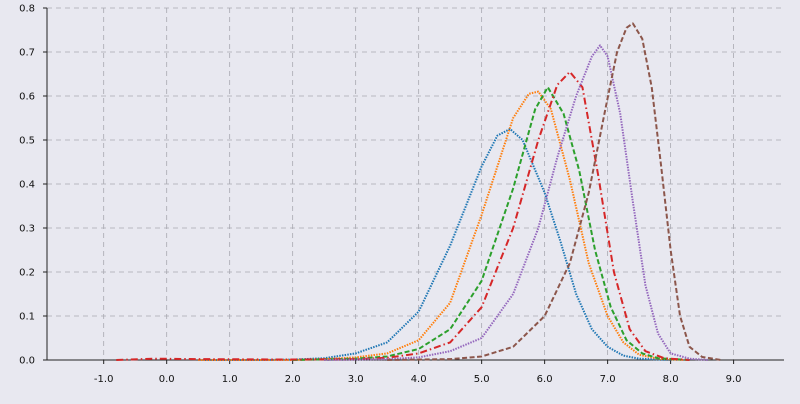 The height and width of the screenshot is (404, 800). What do you see at coordinates (293, 379) in the screenshot?
I see `x-tick-label-3: 2.0` at bounding box center [293, 379].